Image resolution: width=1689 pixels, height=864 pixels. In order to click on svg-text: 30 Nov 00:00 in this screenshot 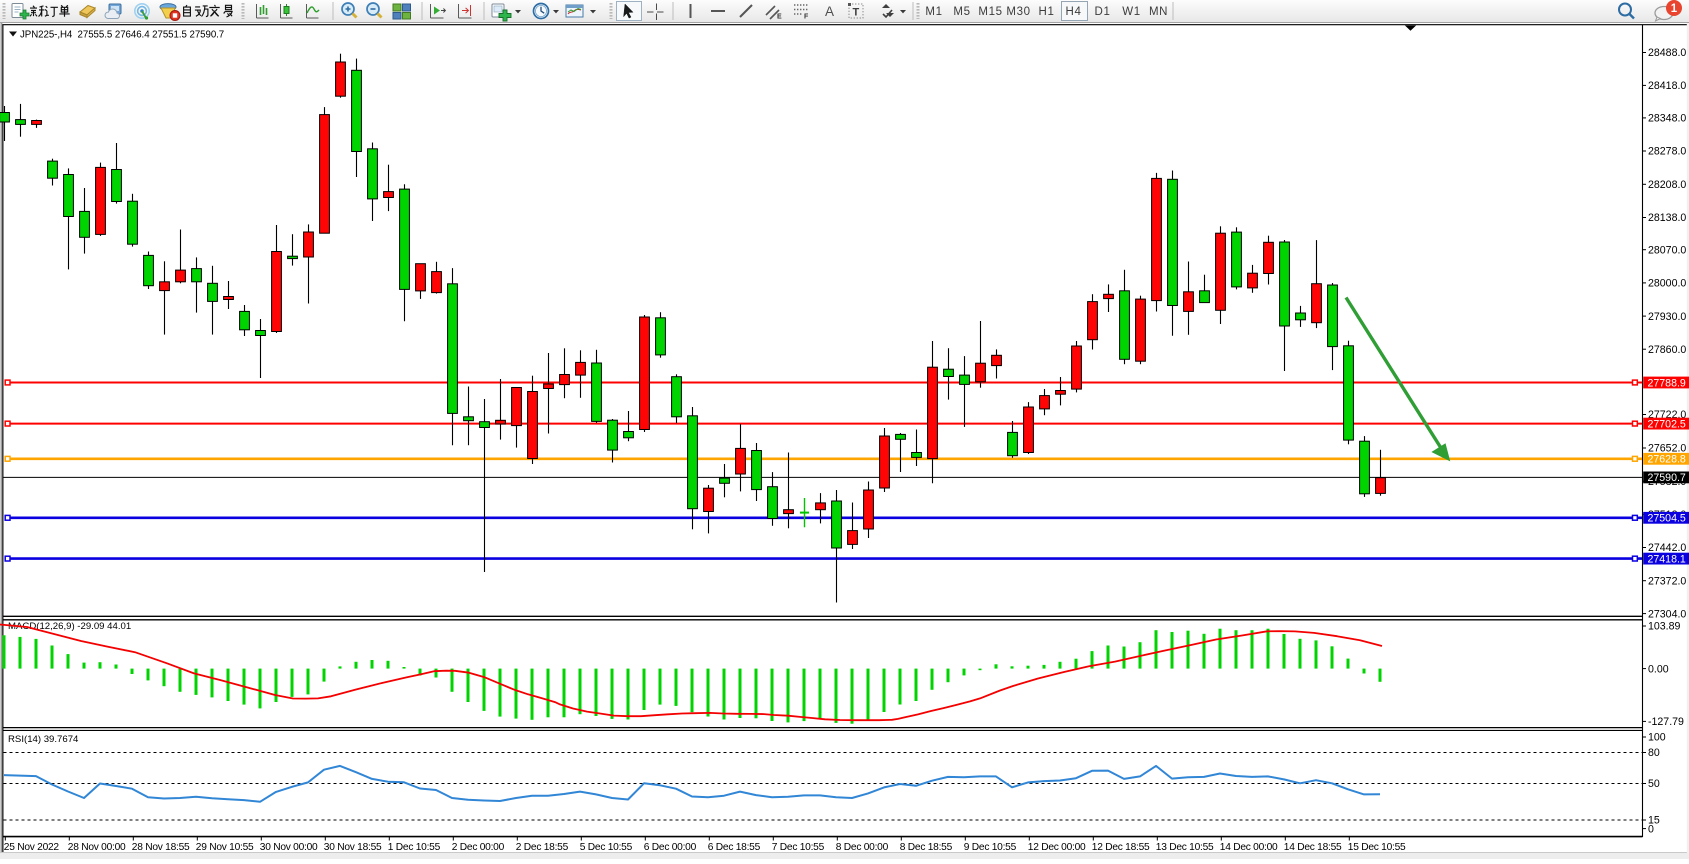, I will do `click(289, 847)`.